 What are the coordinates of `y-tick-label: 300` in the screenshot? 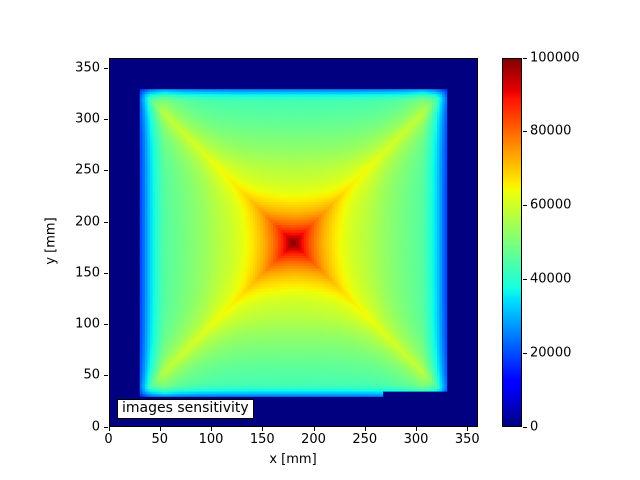 It's located at (87, 119).